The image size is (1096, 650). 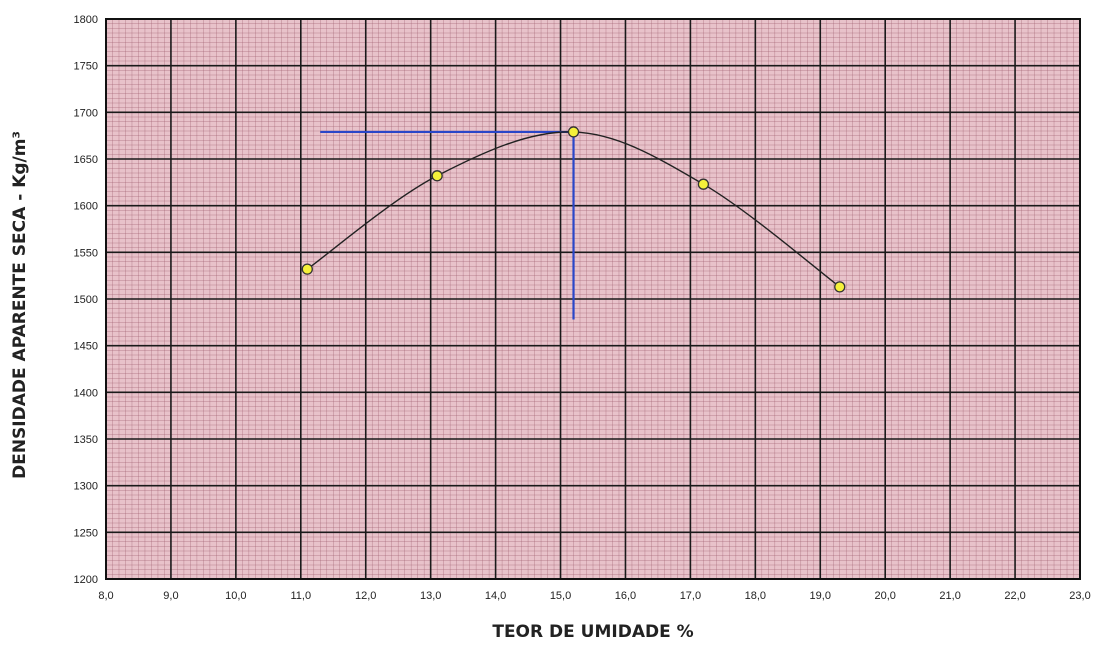 What do you see at coordinates (86, 580) in the screenshot?
I see `y-tick-label: 1200` at bounding box center [86, 580].